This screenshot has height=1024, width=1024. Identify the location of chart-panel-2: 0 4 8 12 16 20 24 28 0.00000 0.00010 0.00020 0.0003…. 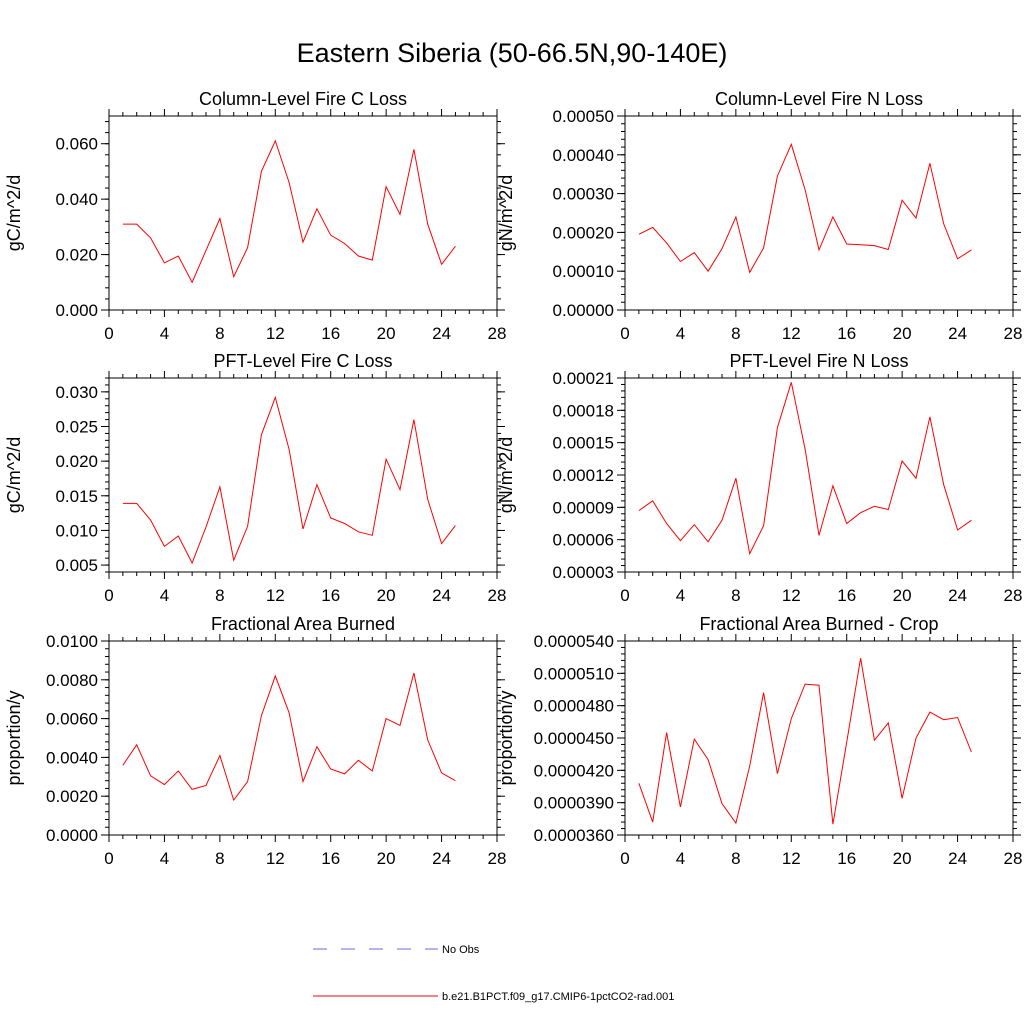
(759, 216).